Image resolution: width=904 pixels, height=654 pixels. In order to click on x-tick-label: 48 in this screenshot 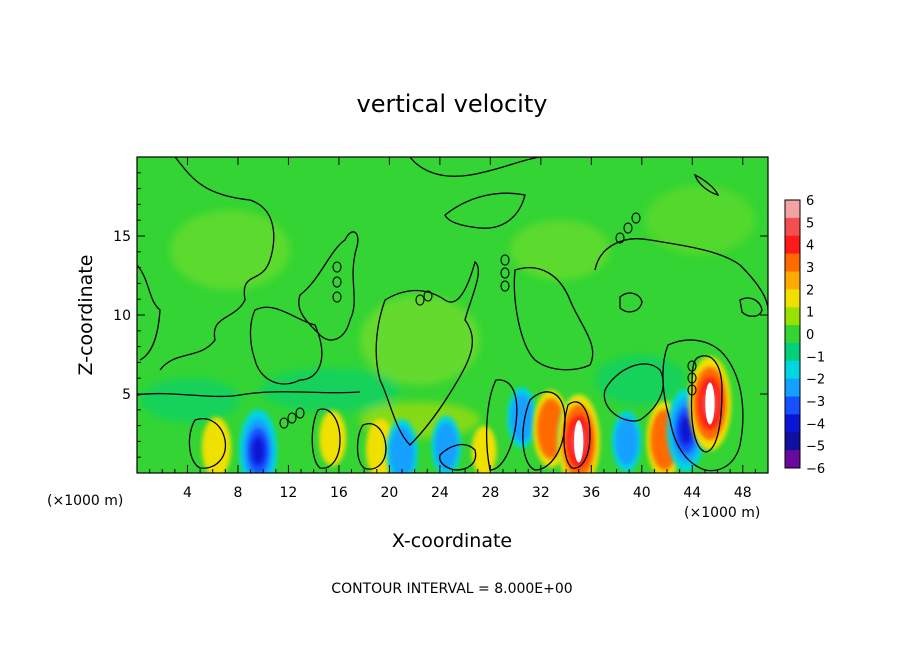, I will do `click(743, 493)`.